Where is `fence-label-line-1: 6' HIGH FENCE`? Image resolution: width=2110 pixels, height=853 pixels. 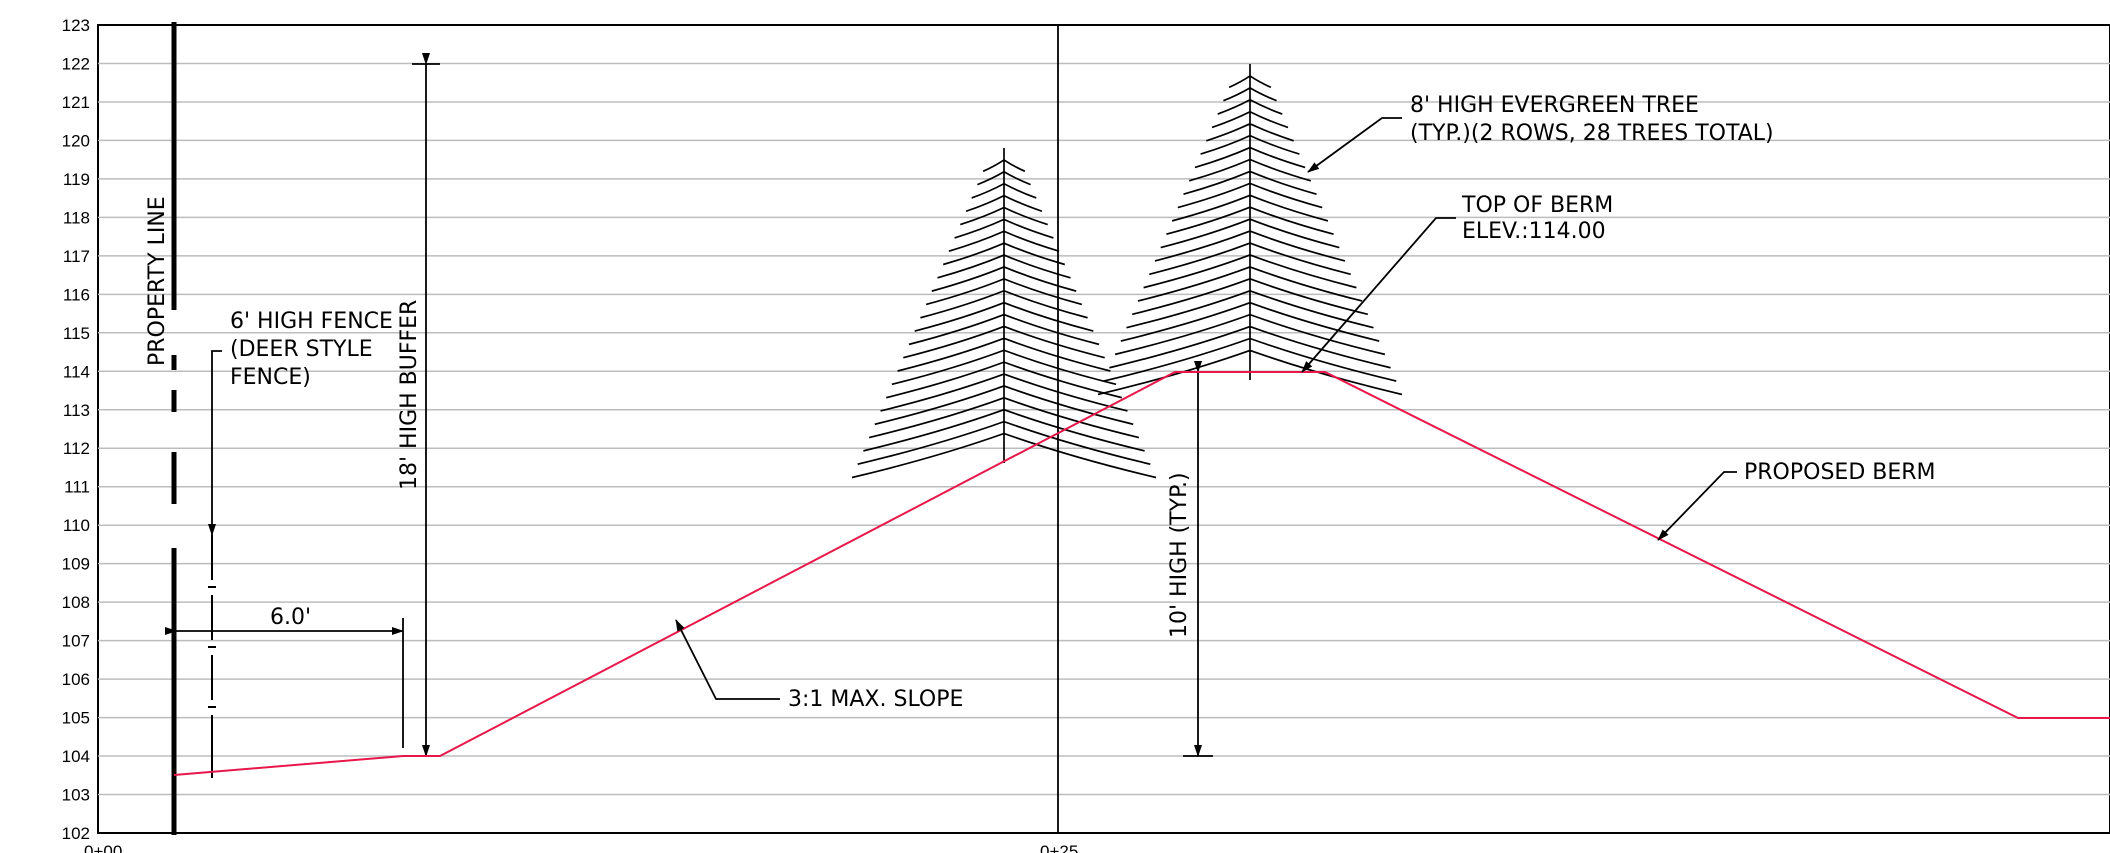 fence-label-line-1: 6' HIGH FENCE is located at coordinates (311, 321).